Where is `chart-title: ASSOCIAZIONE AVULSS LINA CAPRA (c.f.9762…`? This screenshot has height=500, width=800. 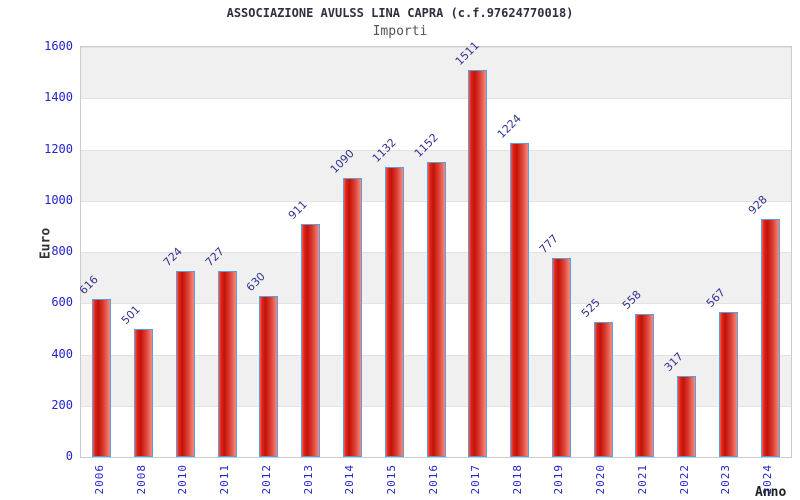
chart-title: ASSOCIAZIONE AVULSS LINA CAPRA (c.f.9762… is located at coordinates (400, 13).